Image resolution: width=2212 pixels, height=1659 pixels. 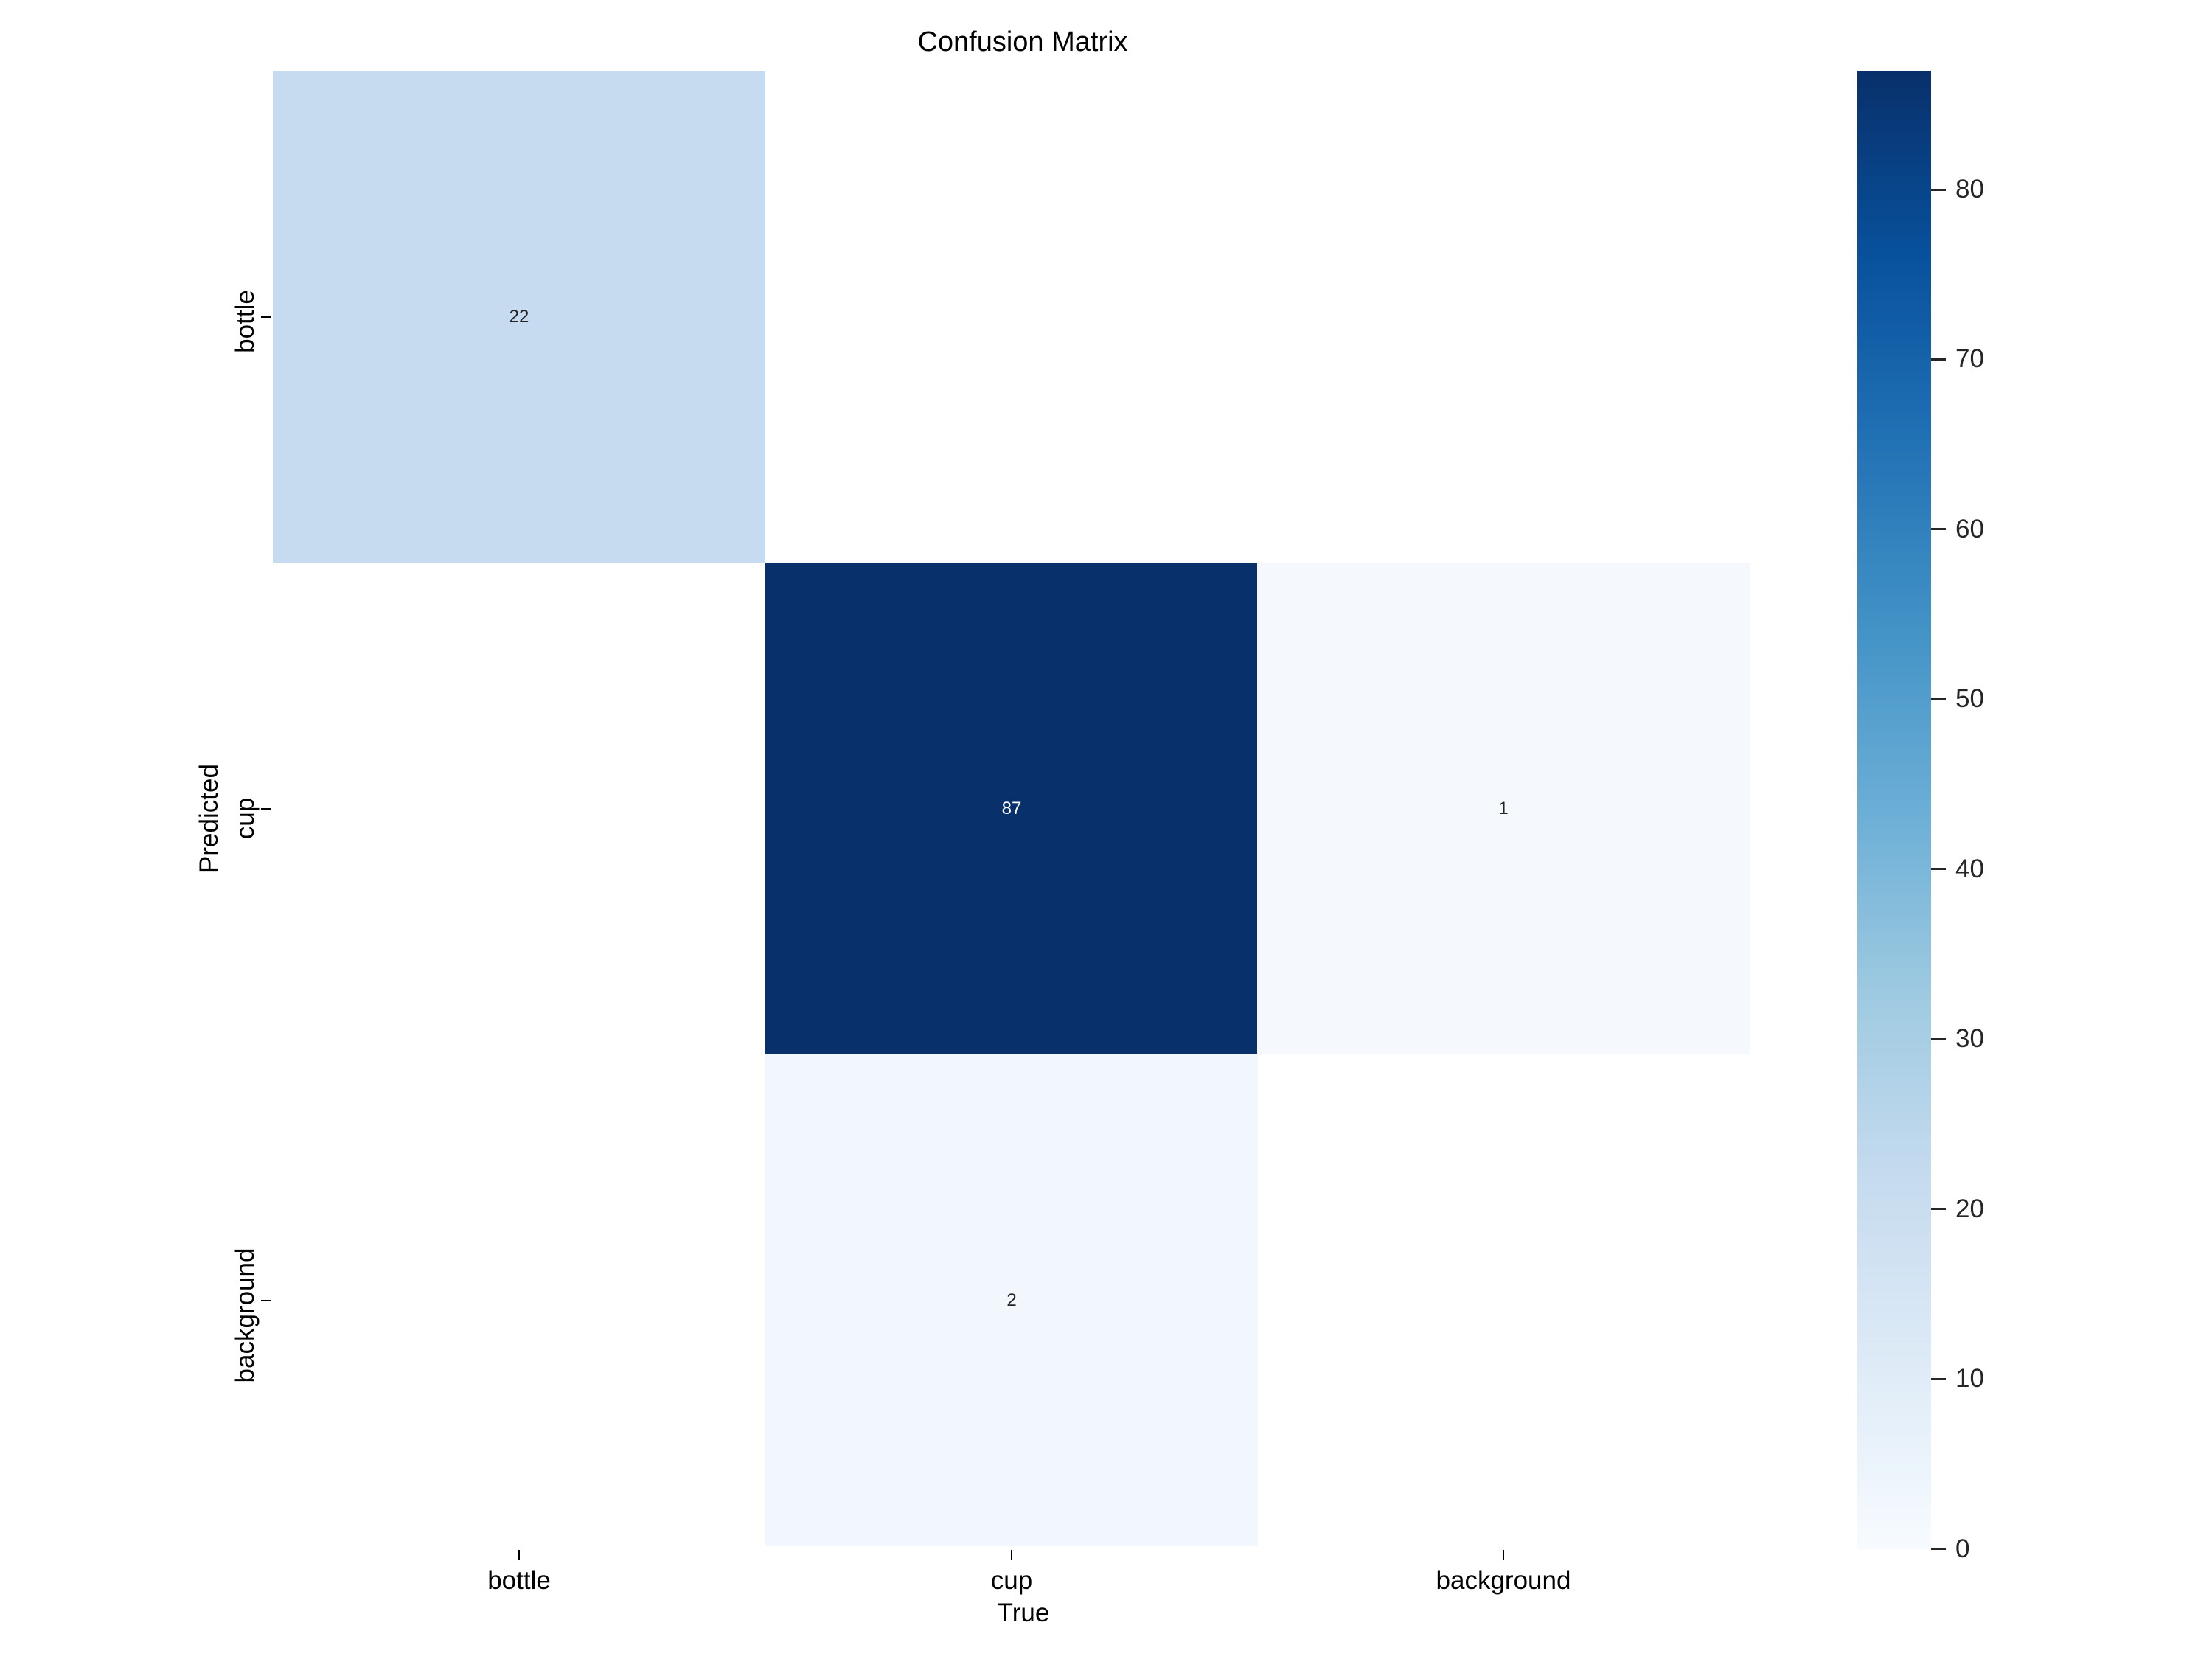 I want to click on colorbar-tick-label: 0, so click(x=1962, y=1548).